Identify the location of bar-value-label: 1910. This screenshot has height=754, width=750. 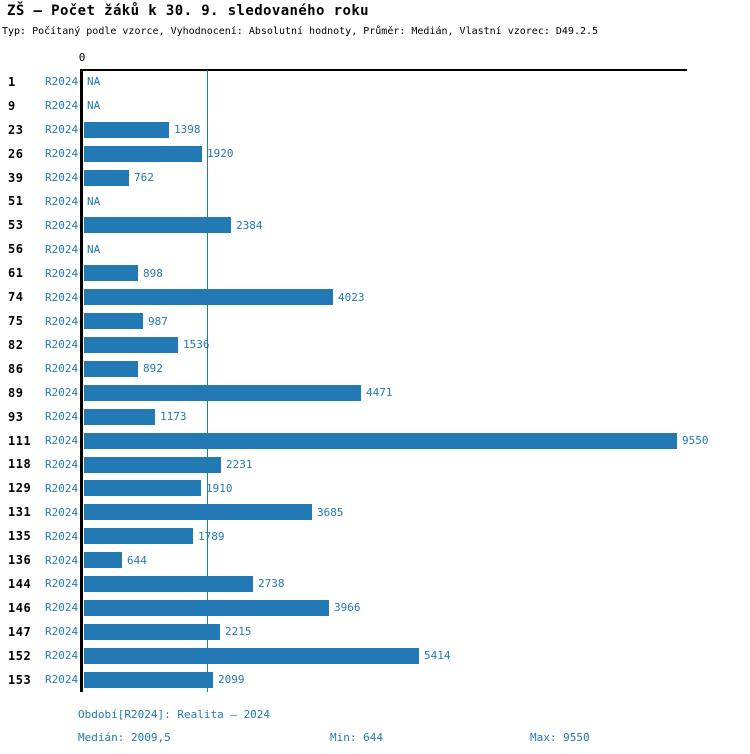
(219, 488).